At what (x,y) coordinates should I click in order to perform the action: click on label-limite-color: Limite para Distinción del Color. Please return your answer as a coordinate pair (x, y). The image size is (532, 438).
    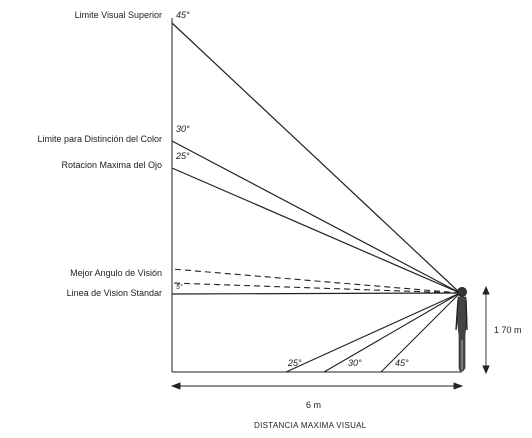
    Looking at the image, I should click on (99, 139).